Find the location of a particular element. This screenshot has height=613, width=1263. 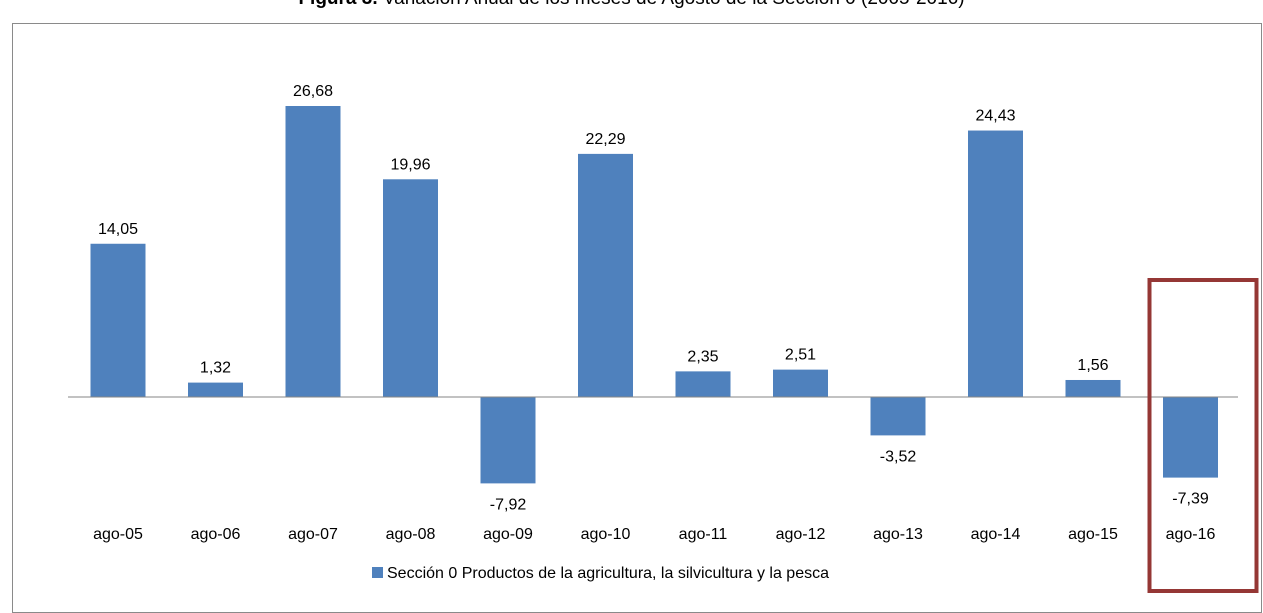

legend-swatch is located at coordinates (377, 572).